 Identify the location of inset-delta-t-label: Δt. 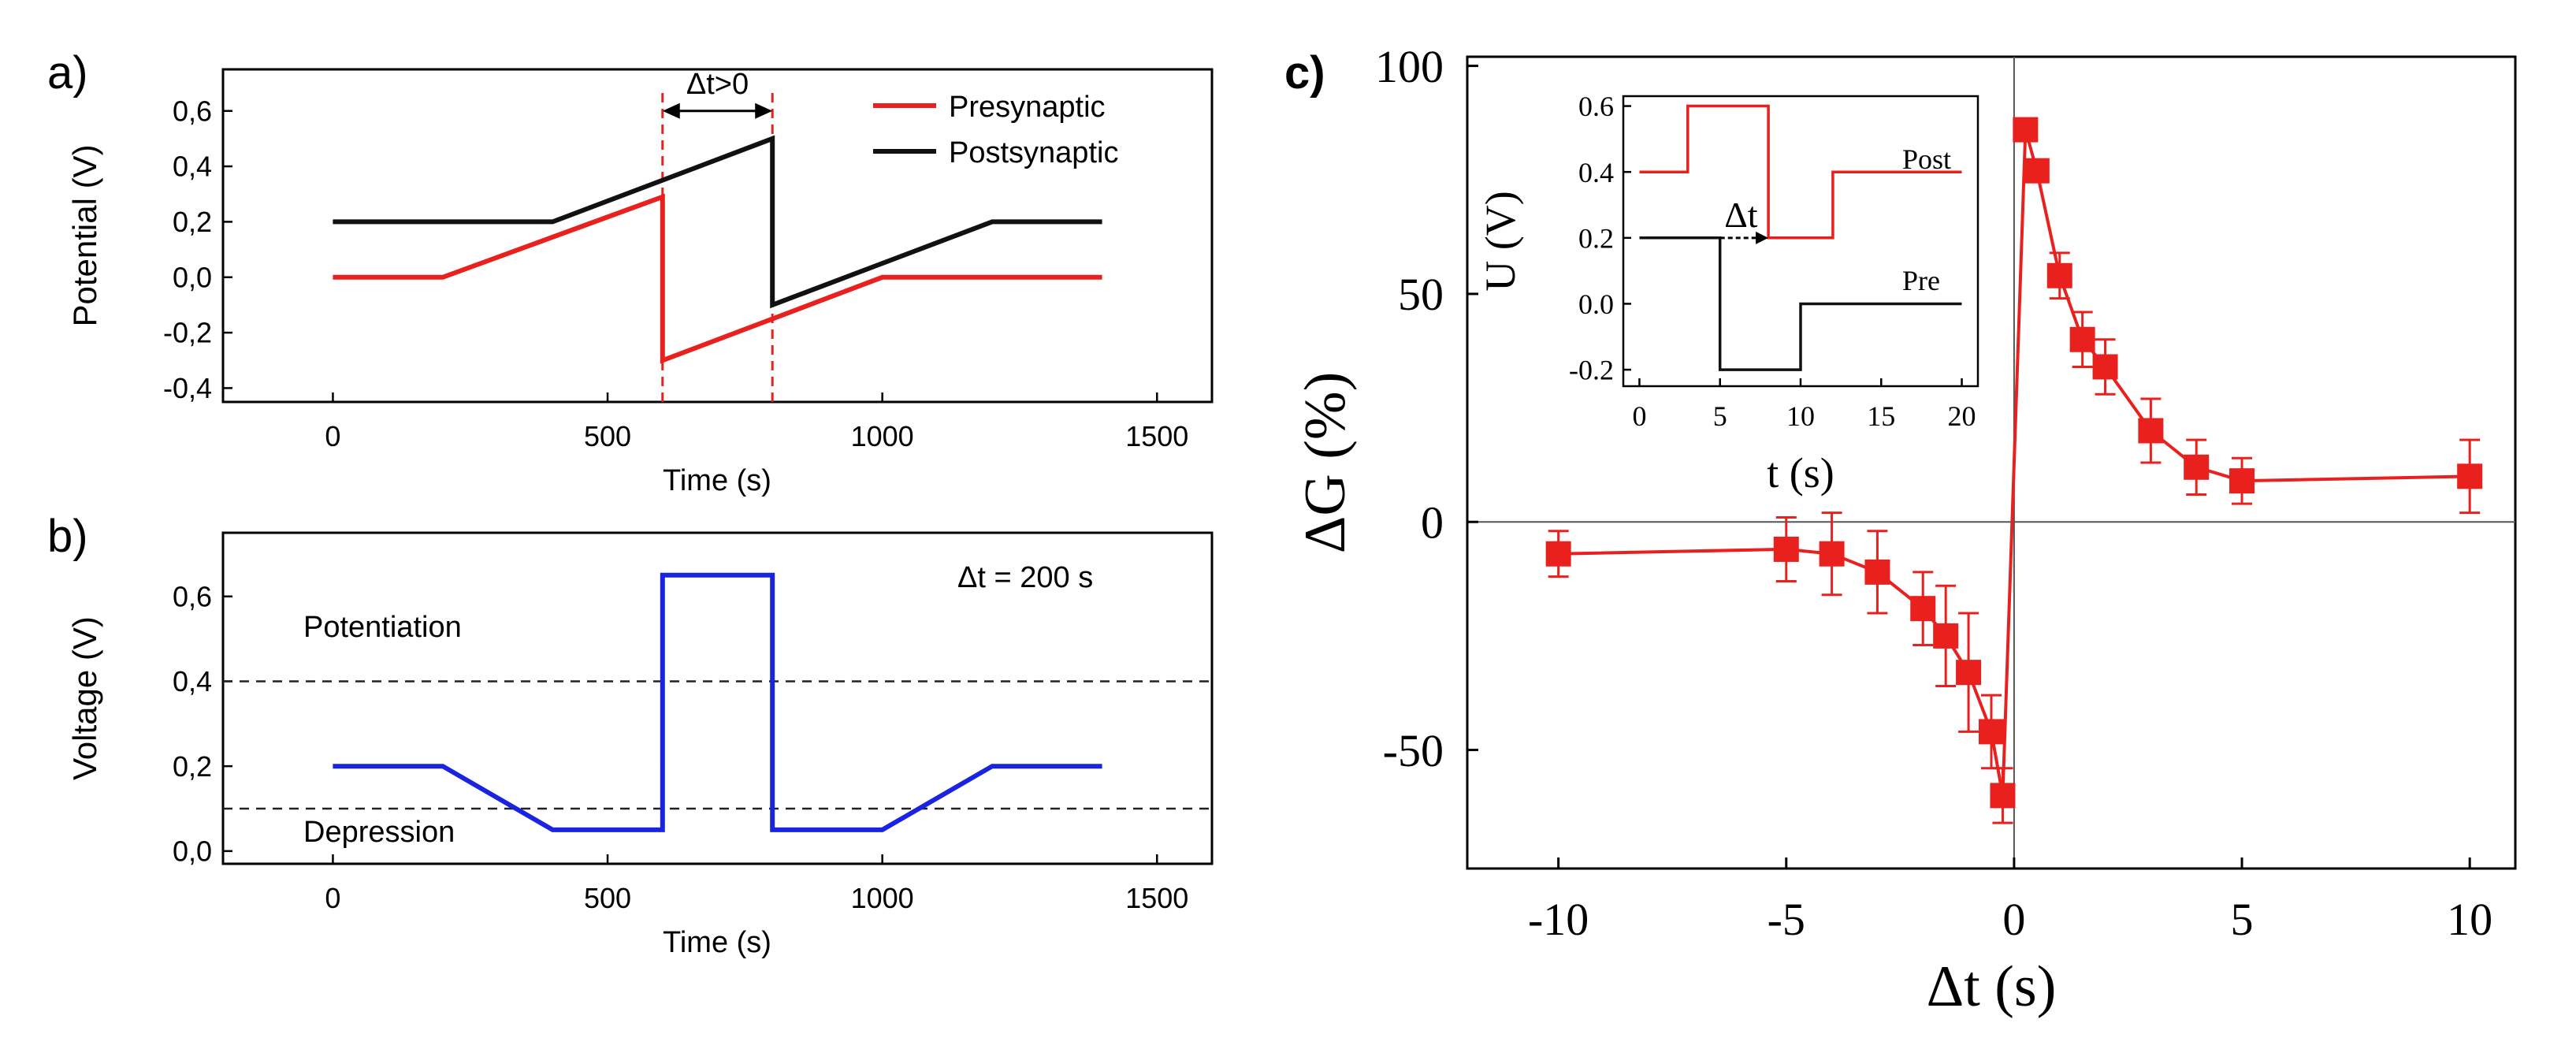
(1741, 215).